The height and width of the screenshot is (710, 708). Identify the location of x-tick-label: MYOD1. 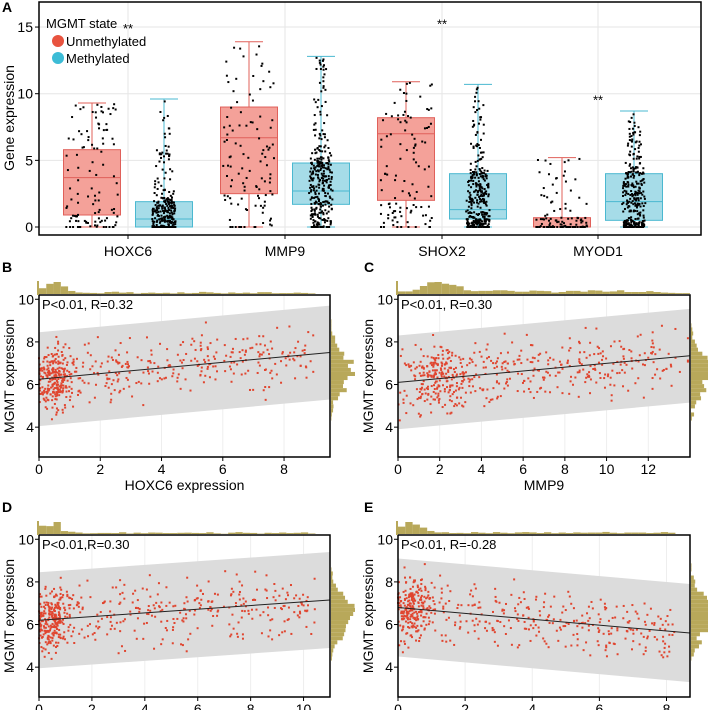
(598, 251).